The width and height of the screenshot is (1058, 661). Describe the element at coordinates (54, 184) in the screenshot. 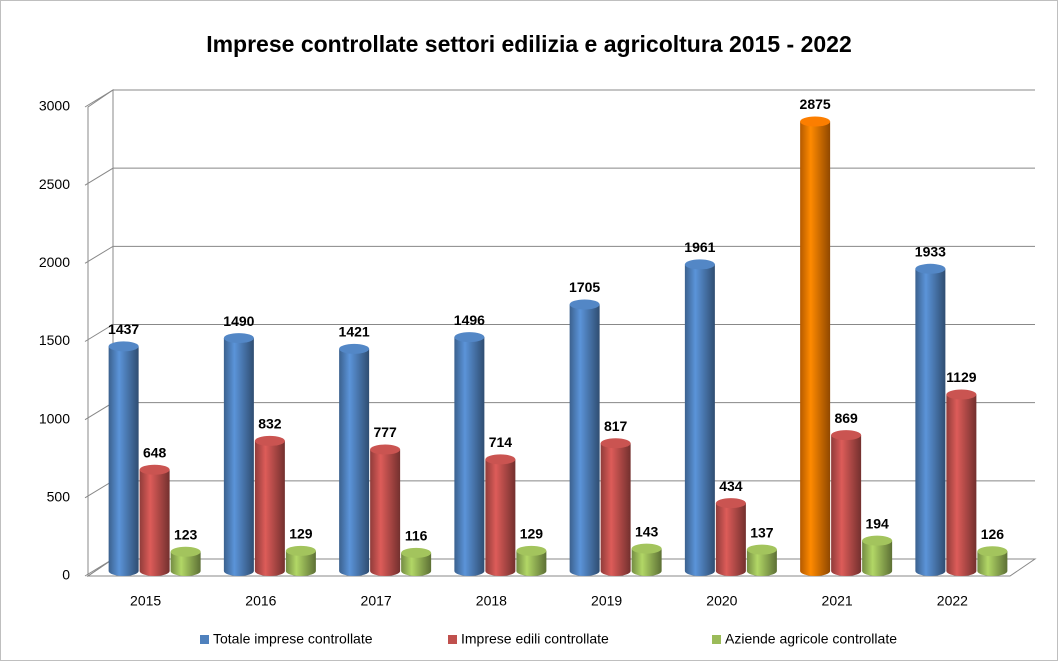

I see `y-tick-label: 2500` at that location.